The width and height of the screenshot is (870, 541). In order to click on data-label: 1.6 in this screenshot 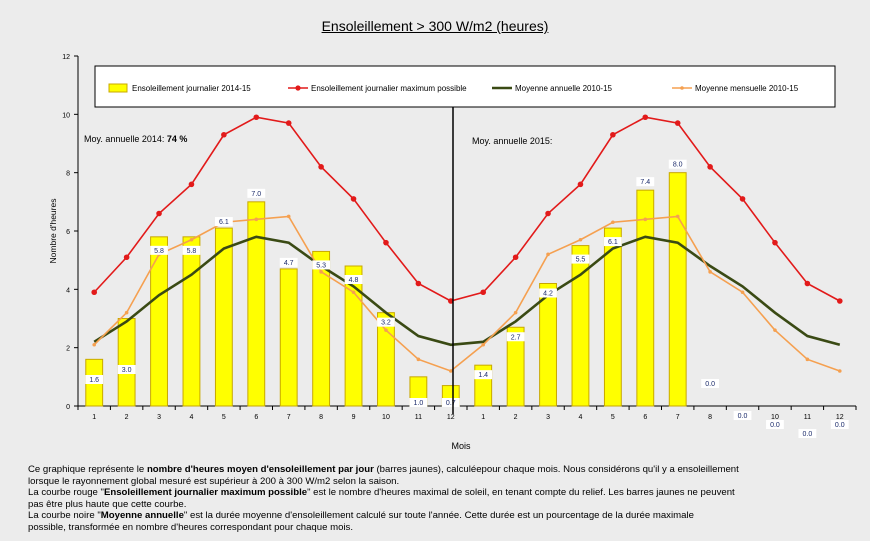, I will do `click(94, 380)`.